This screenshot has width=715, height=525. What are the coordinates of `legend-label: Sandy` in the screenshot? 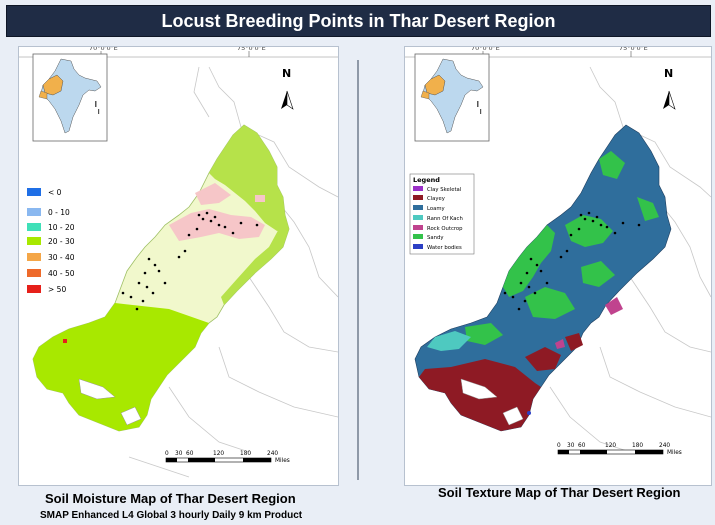 It's located at (435, 238).